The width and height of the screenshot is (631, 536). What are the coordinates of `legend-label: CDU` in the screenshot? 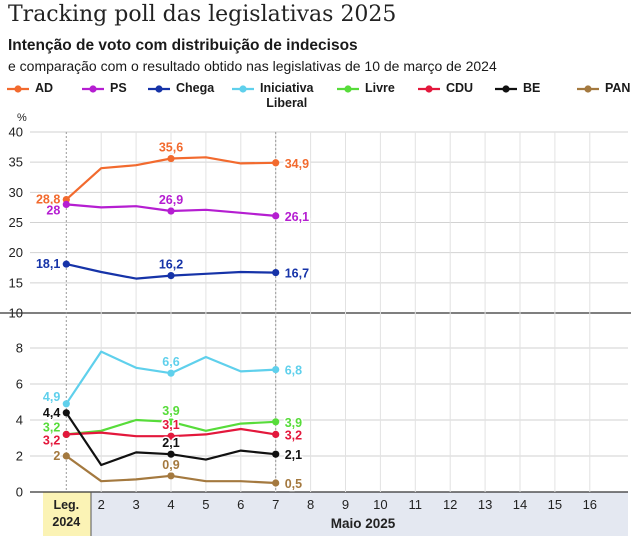 It's located at (460, 88).